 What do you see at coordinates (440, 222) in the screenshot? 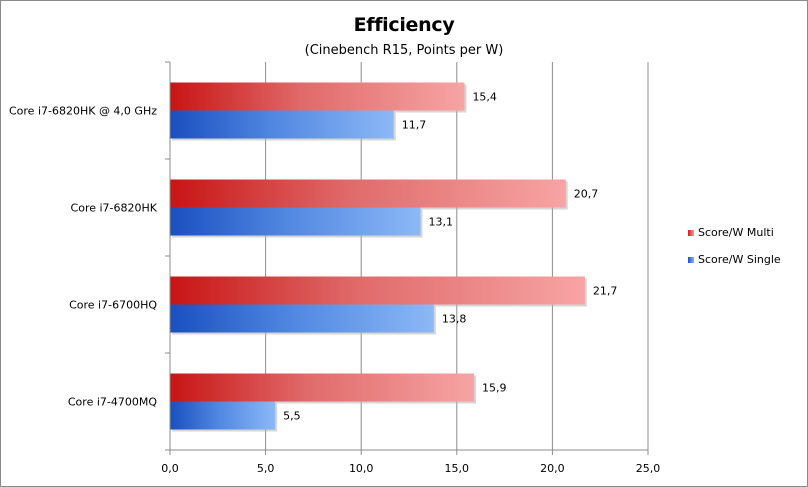
I see `data-label: 13,1` at bounding box center [440, 222].